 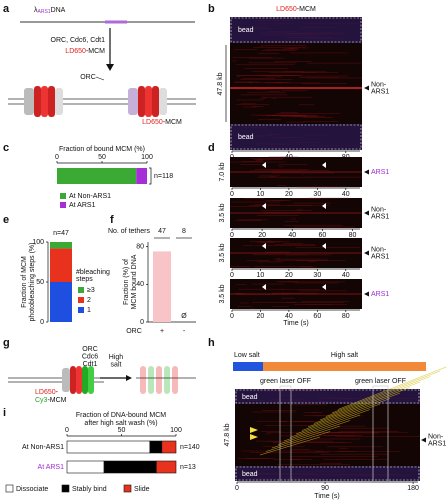 What do you see at coordinates (89, 310) in the screenshot?
I see `legend-label: 1` at bounding box center [89, 310].